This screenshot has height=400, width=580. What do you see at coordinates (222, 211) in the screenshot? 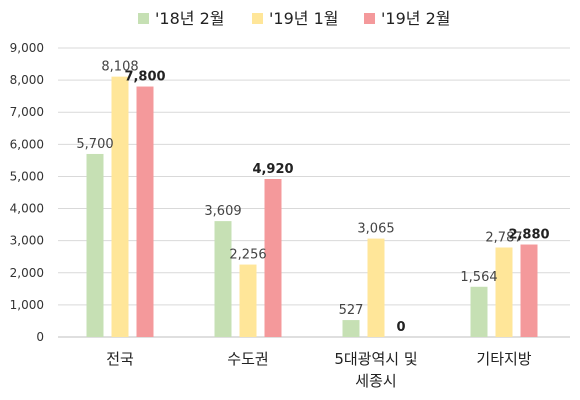
I see `data-label: 3,609` at bounding box center [222, 211].